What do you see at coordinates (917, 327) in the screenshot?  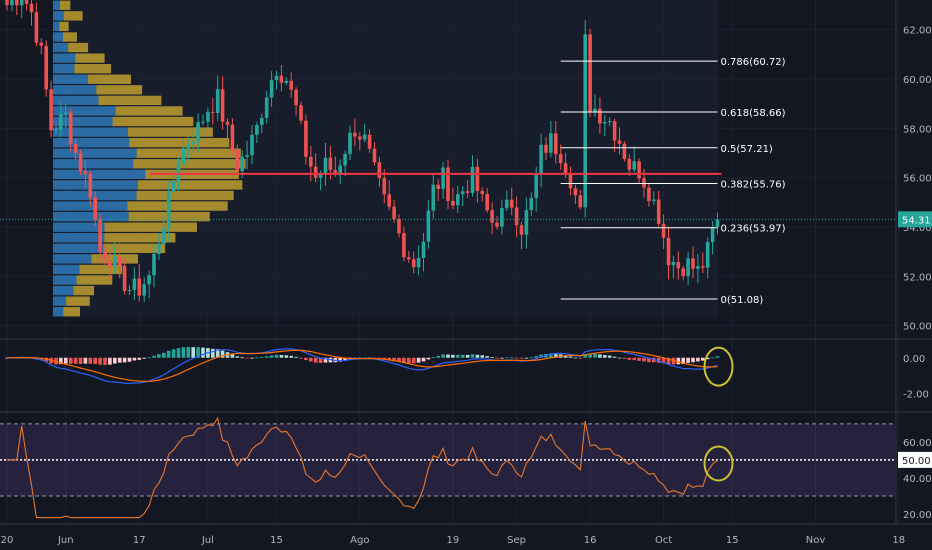 I see `price-axis-tick-label: 50.00` at bounding box center [917, 327].